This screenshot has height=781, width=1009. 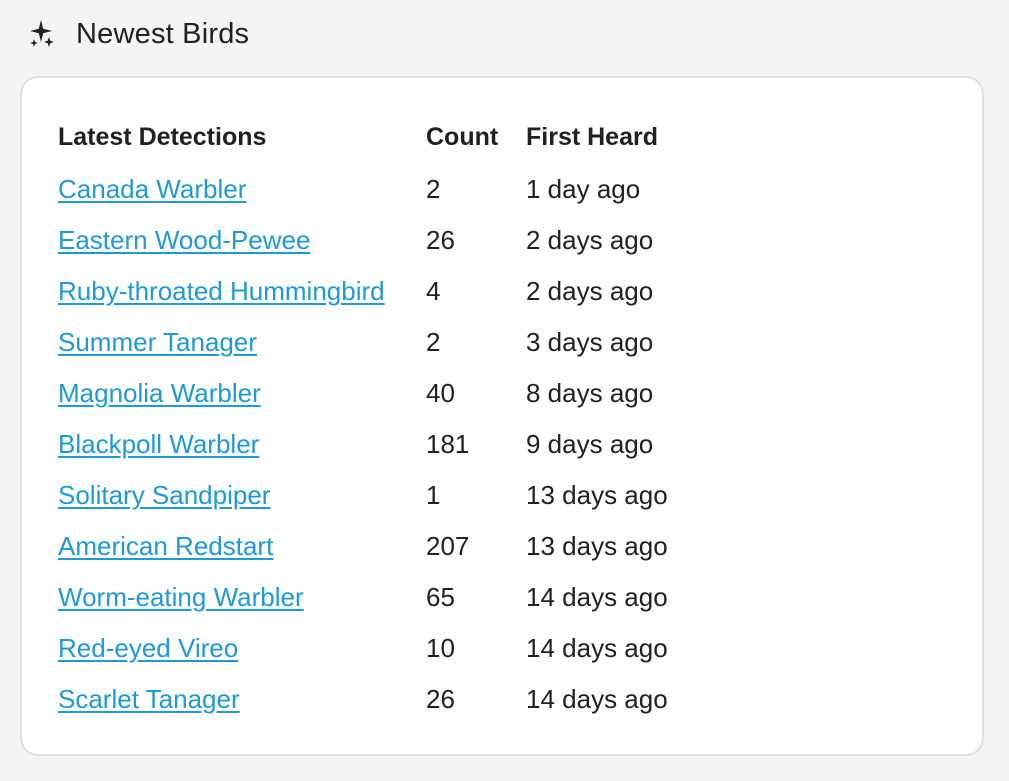 I want to click on bird-name-cell: Eastern Wood-Pewee, so click(x=242, y=240).